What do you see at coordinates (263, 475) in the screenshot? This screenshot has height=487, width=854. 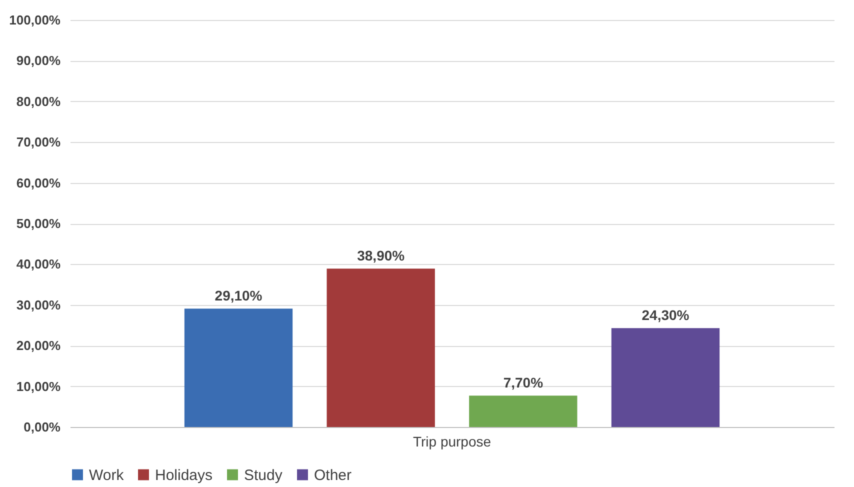 I see `legend-label: Study` at bounding box center [263, 475].